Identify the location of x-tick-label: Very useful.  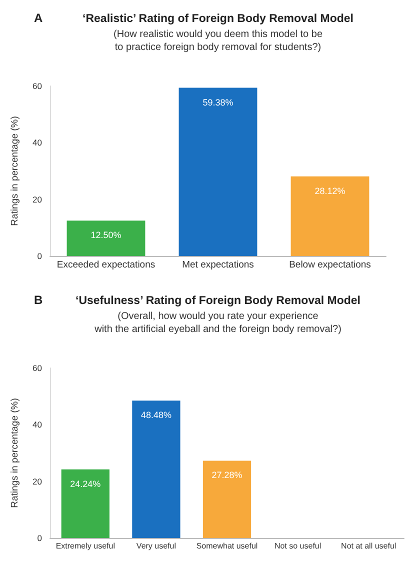
(156, 546).